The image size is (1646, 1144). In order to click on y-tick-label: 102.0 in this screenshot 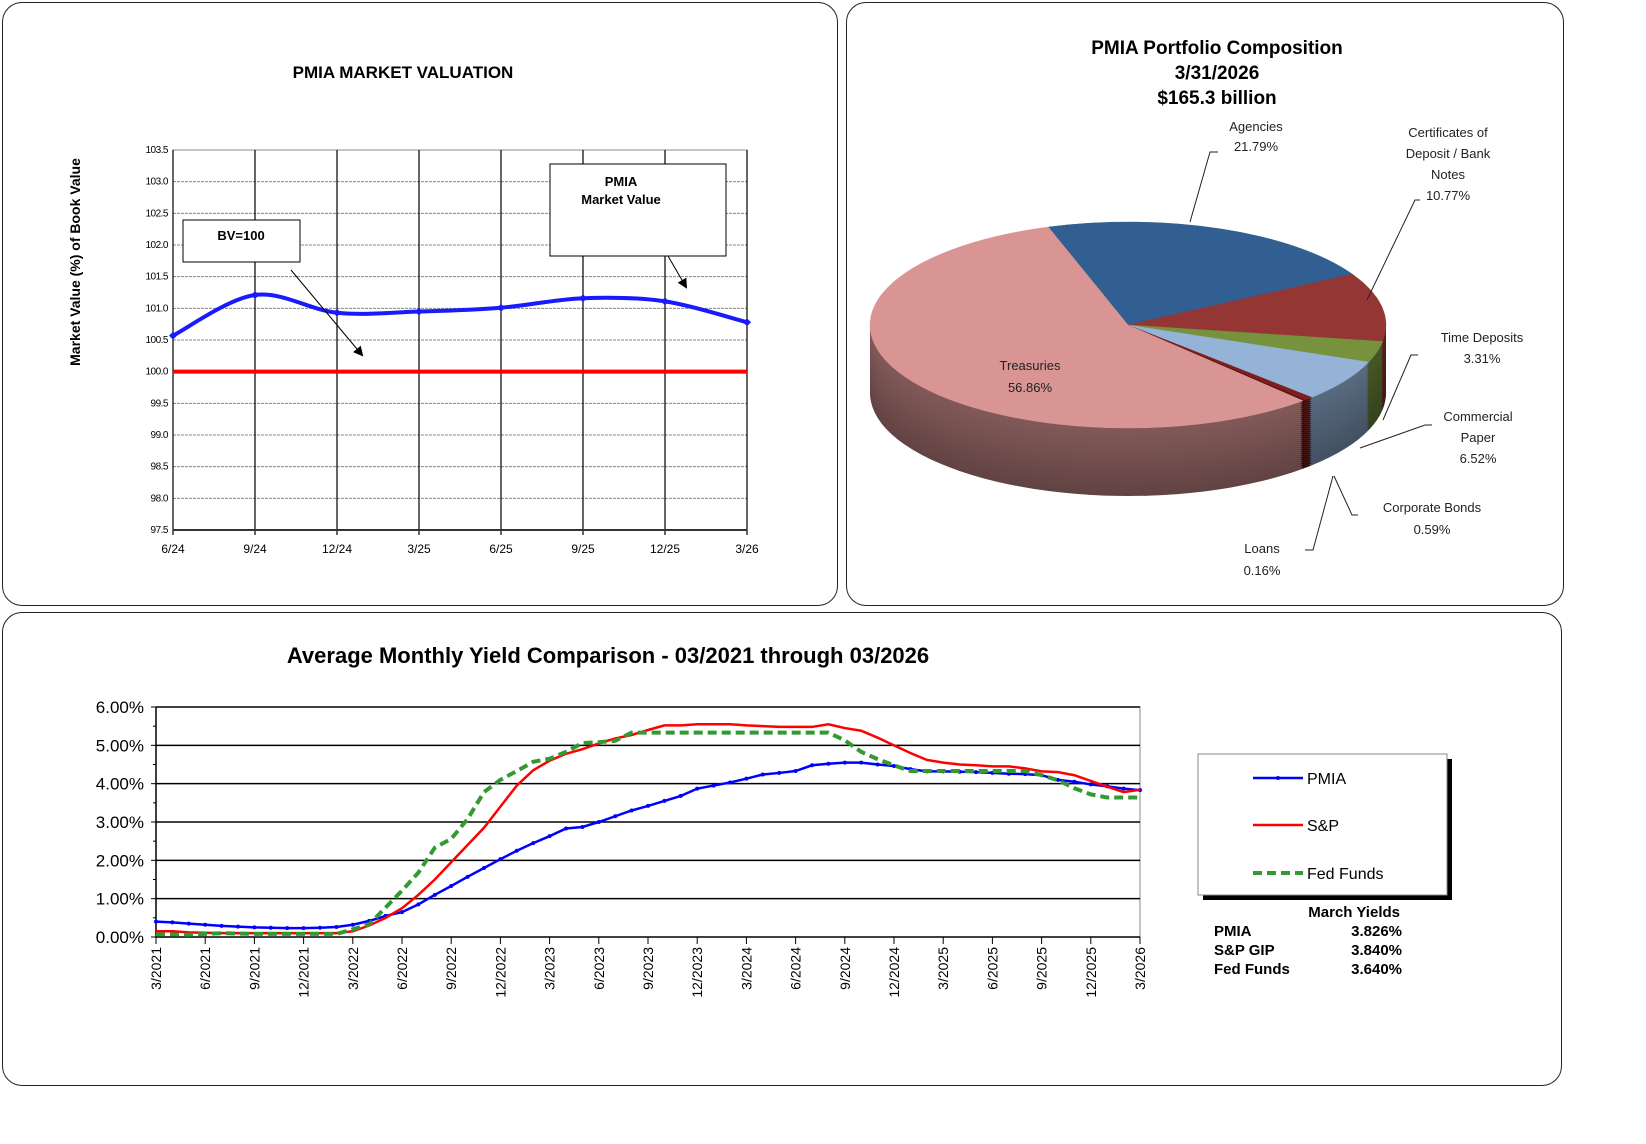, I will do `click(156, 245)`.